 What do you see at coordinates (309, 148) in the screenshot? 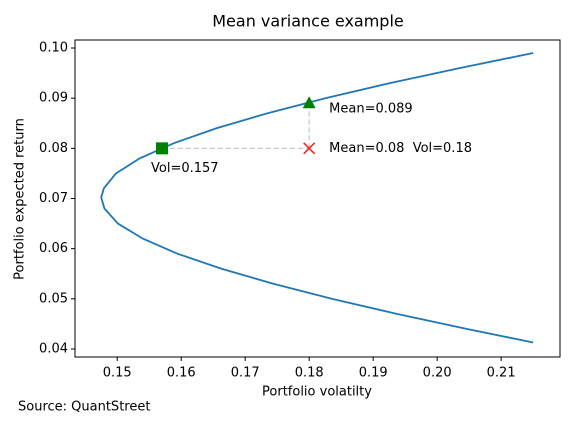
I see `point-x` at bounding box center [309, 148].